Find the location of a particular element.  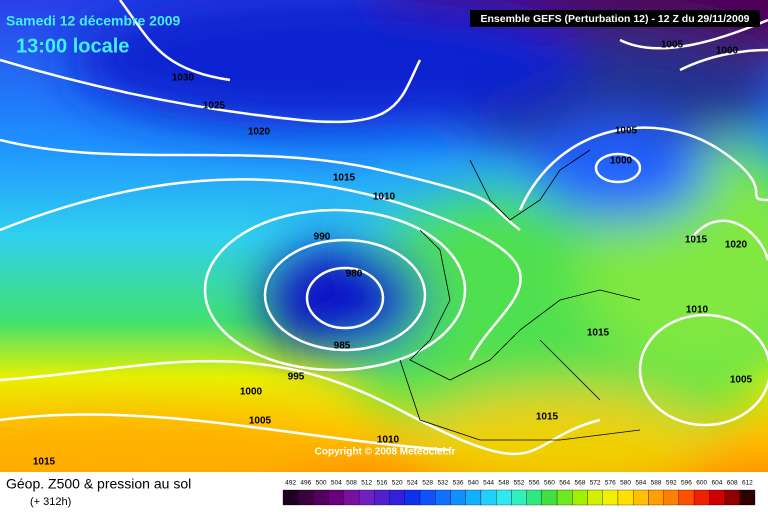

scale-label: 572 is located at coordinates (595, 483).